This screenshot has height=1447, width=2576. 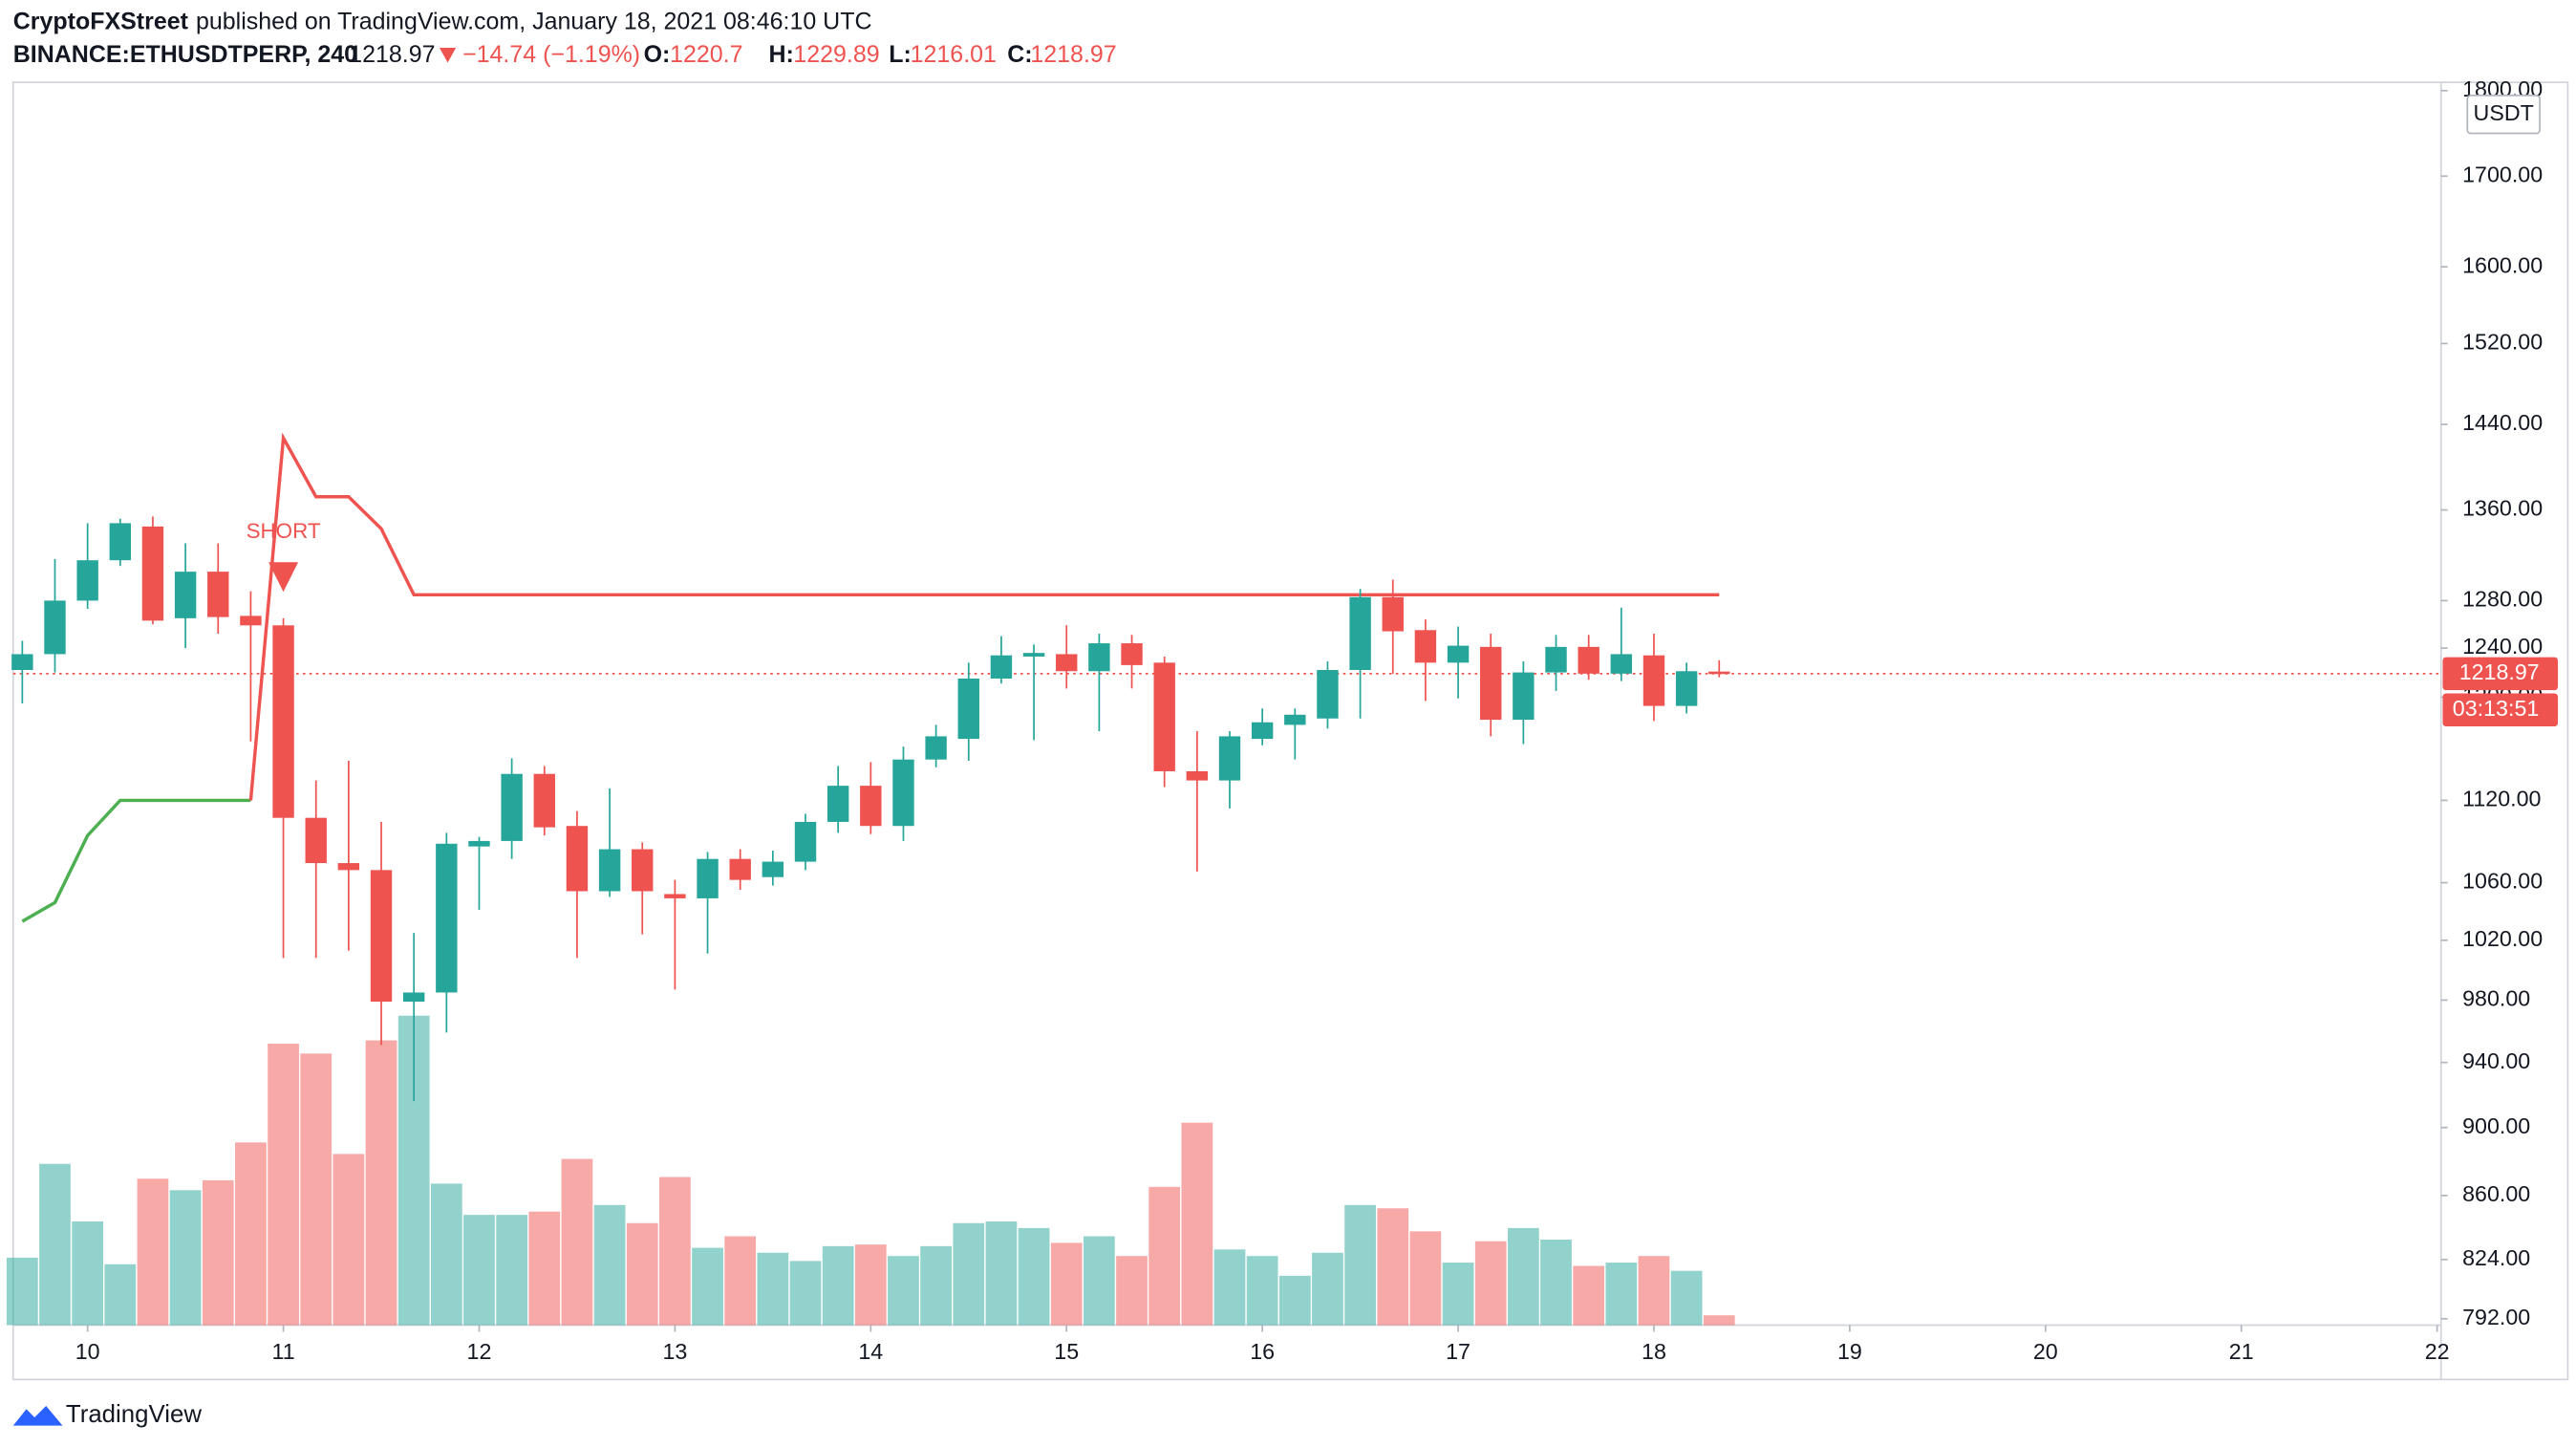 What do you see at coordinates (954, 54) in the screenshot?
I see `ohlc-value: 1216.01` at bounding box center [954, 54].